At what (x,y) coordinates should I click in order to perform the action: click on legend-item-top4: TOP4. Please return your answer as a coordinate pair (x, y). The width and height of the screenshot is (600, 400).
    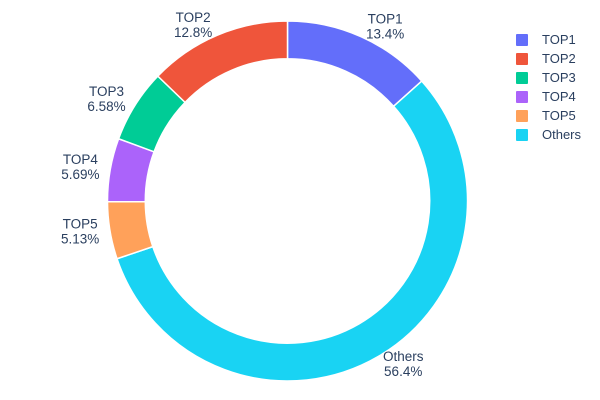
    Looking at the image, I should click on (548, 96).